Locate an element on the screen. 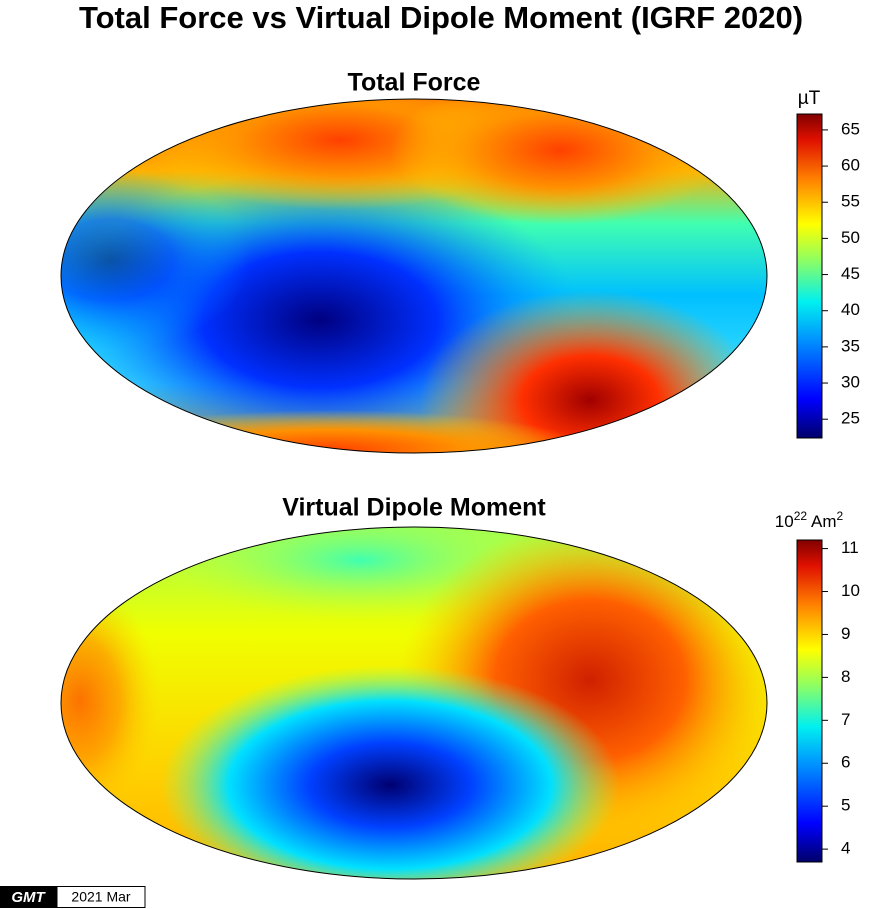 The height and width of the screenshot is (909, 882). colorbar-tick-label: 11 is located at coordinates (850, 547).